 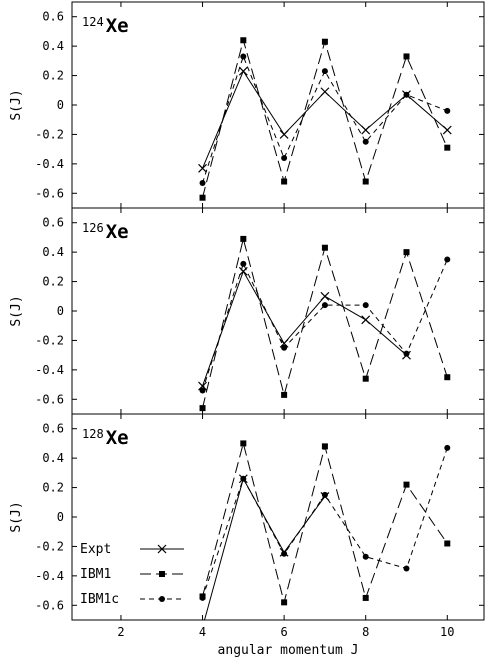 I want to click on legend-label-ibm1c: IBM1c, so click(x=99, y=599).